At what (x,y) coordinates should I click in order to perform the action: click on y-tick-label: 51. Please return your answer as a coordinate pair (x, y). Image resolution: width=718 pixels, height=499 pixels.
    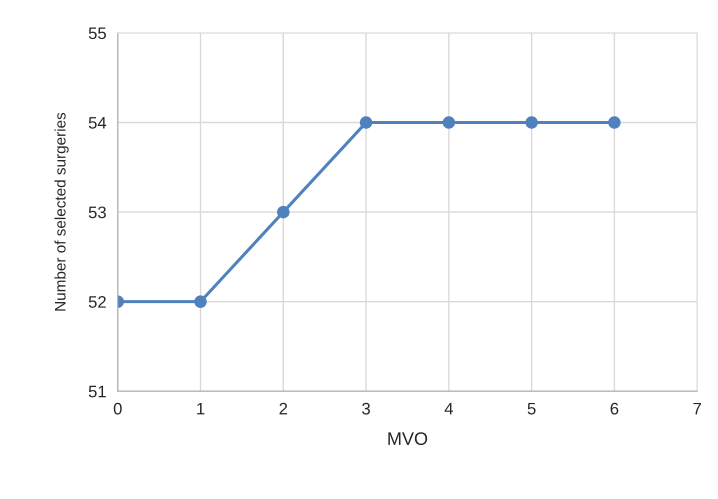
    Looking at the image, I should click on (97, 392).